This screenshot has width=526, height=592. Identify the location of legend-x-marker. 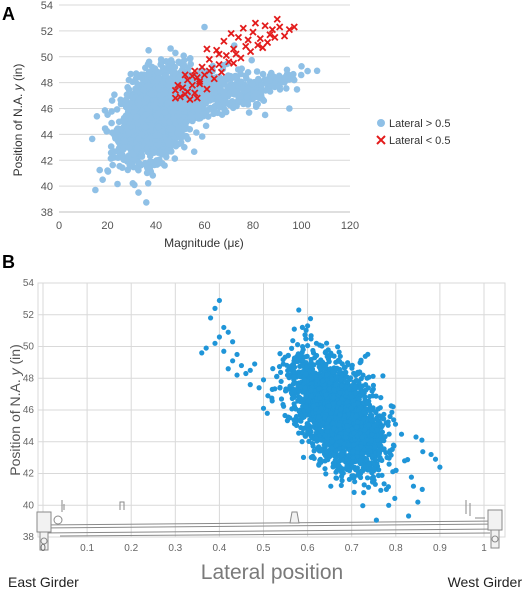
(381, 140).